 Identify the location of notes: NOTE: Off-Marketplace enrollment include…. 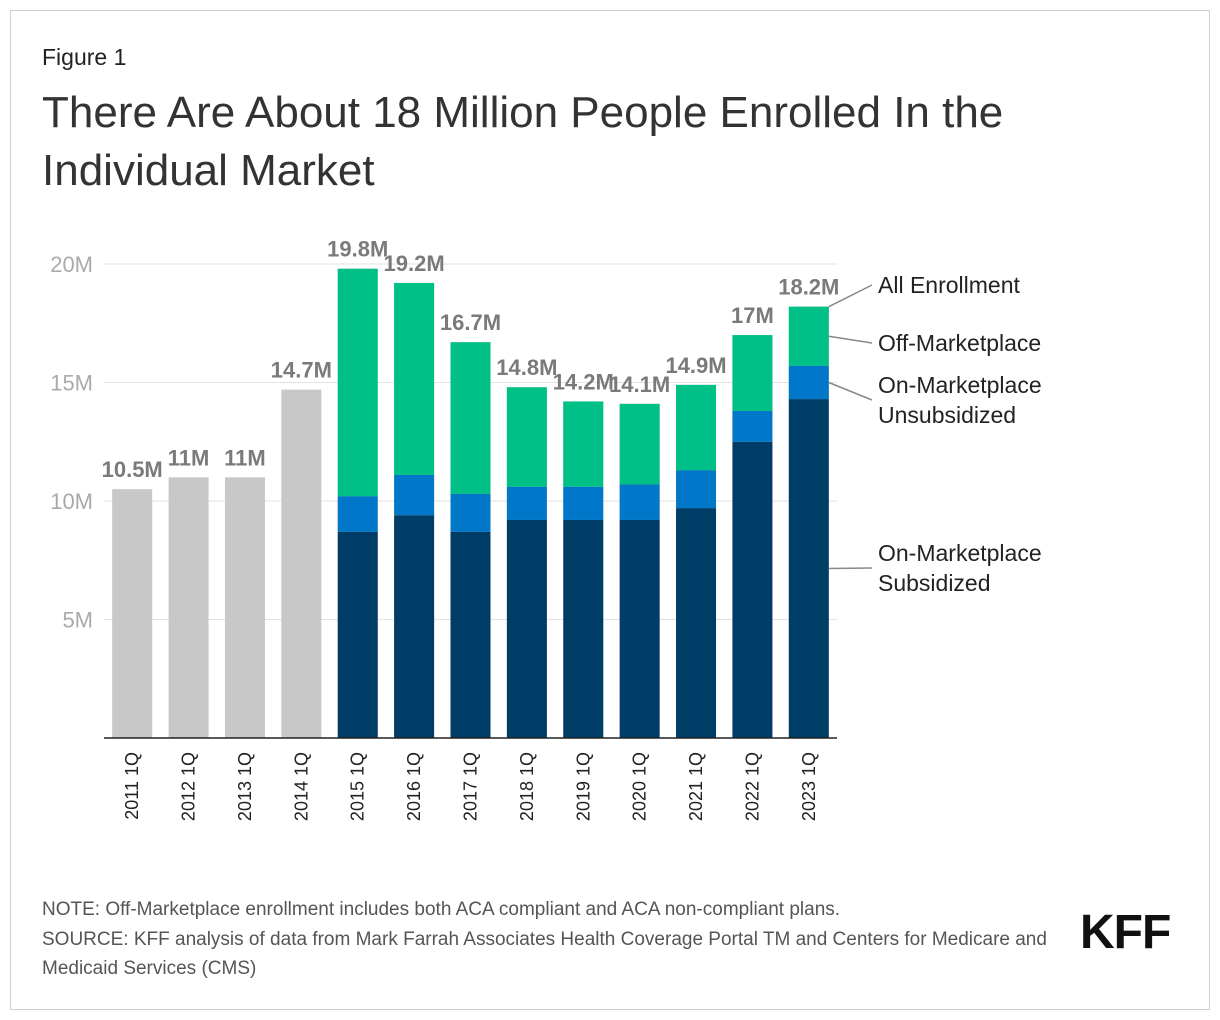
(557, 939).